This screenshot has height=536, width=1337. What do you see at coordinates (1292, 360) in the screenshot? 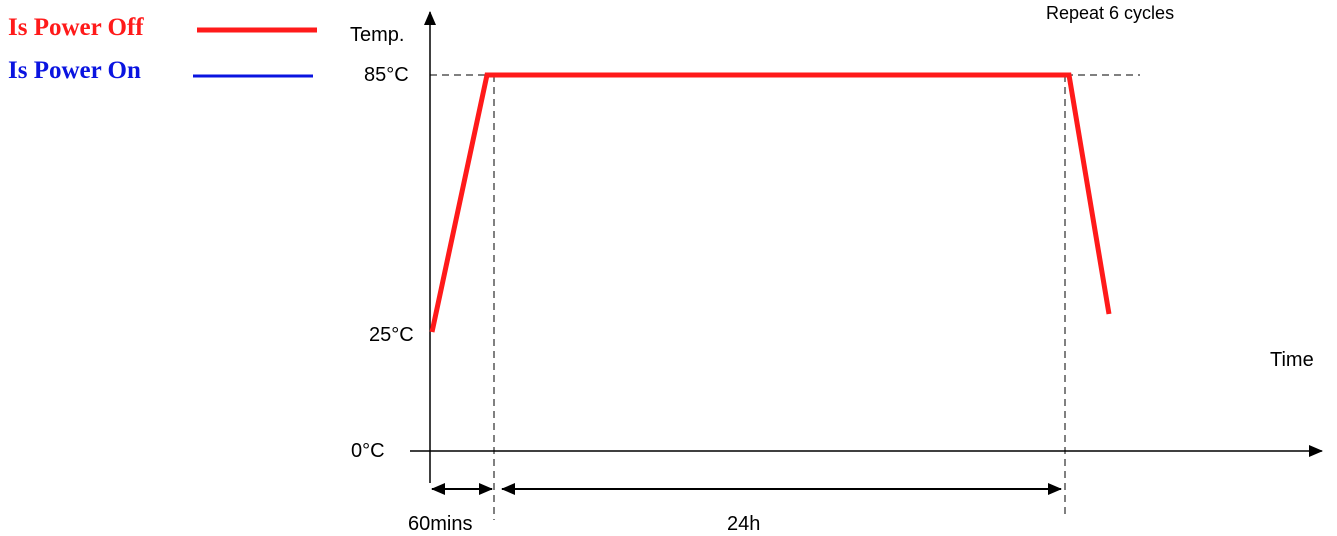
I see `x-axis-label: Time` at bounding box center [1292, 360].